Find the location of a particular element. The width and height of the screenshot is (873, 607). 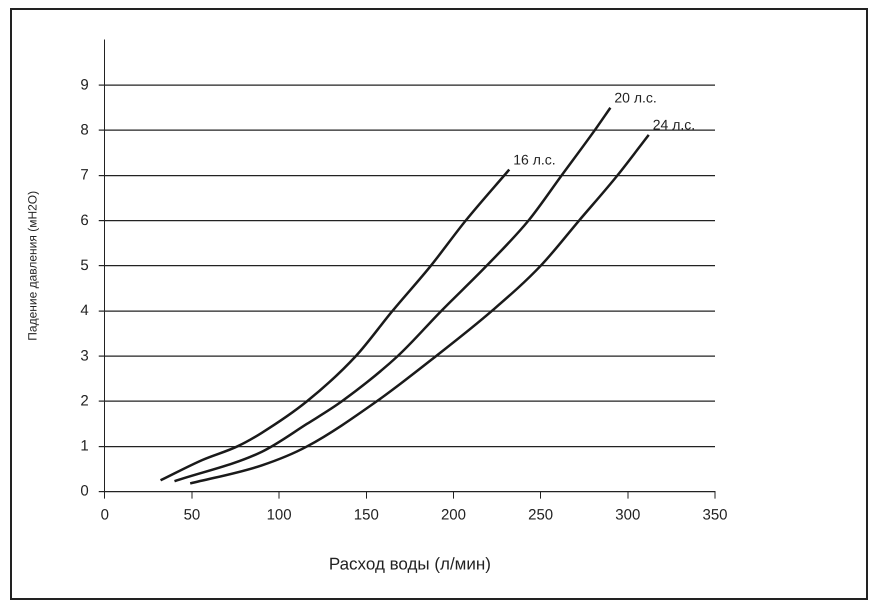

y-tick-label: 3 is located at coordinates (84, 355).